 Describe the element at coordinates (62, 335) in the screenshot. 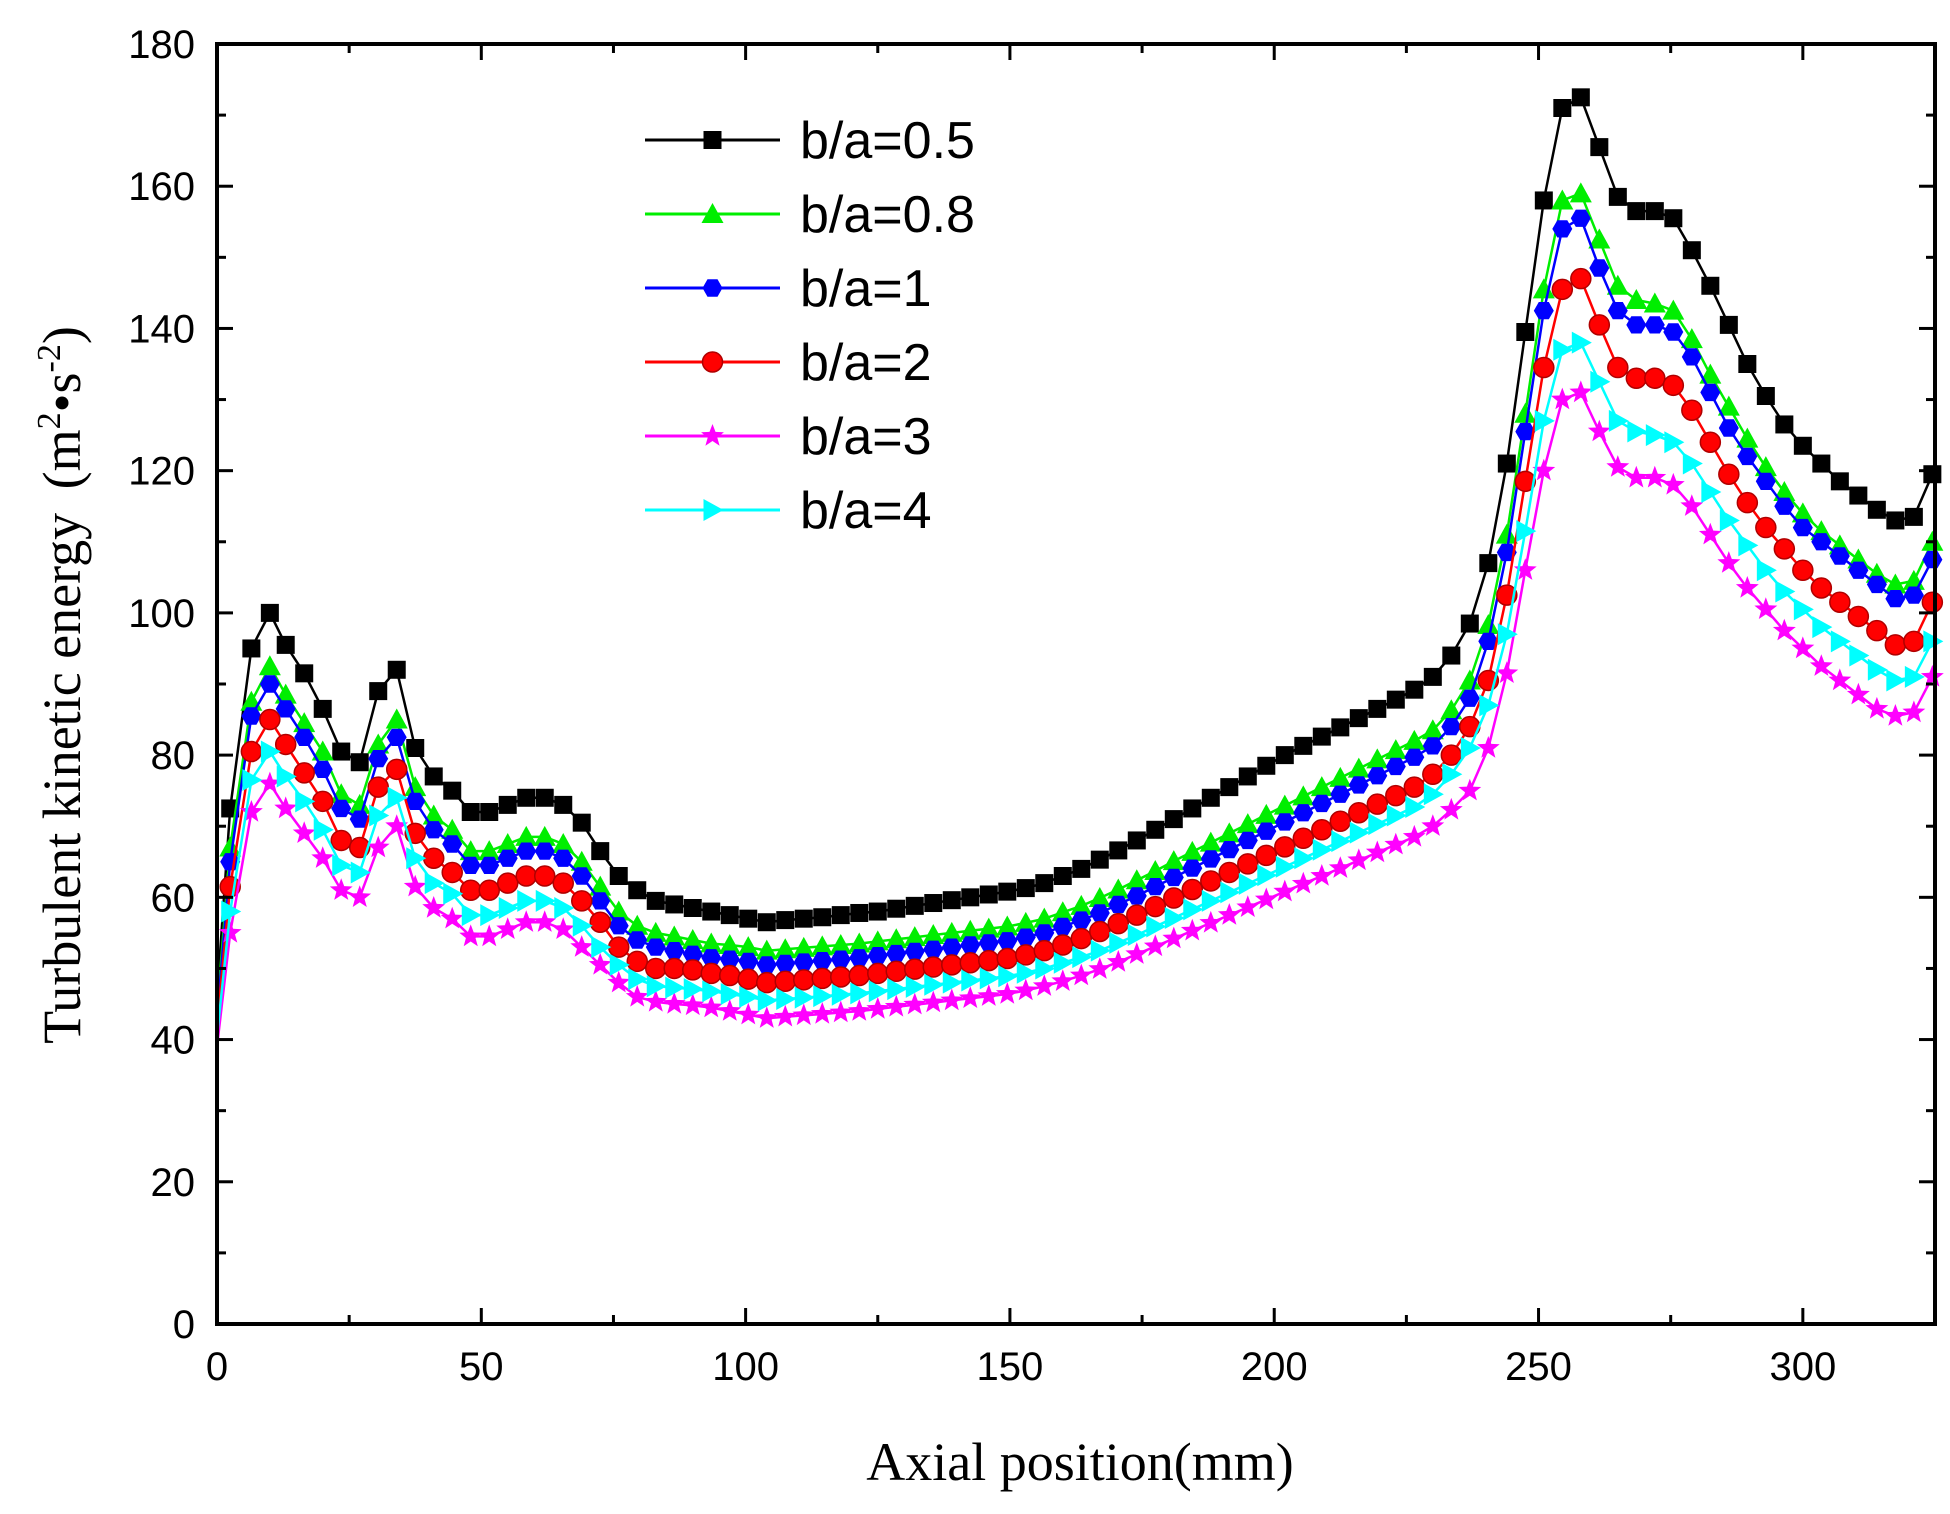

I see `y-axis-unit-close: )` at that location.